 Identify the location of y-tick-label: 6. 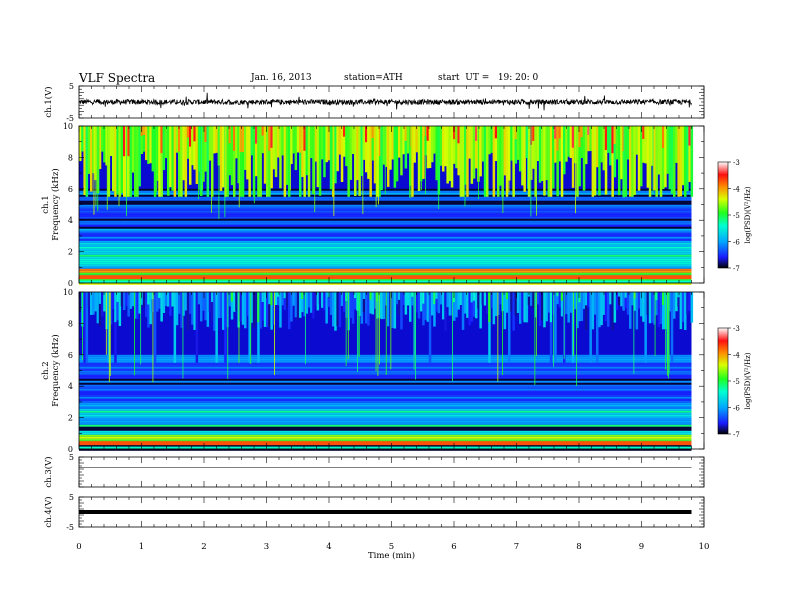
(70, 189).